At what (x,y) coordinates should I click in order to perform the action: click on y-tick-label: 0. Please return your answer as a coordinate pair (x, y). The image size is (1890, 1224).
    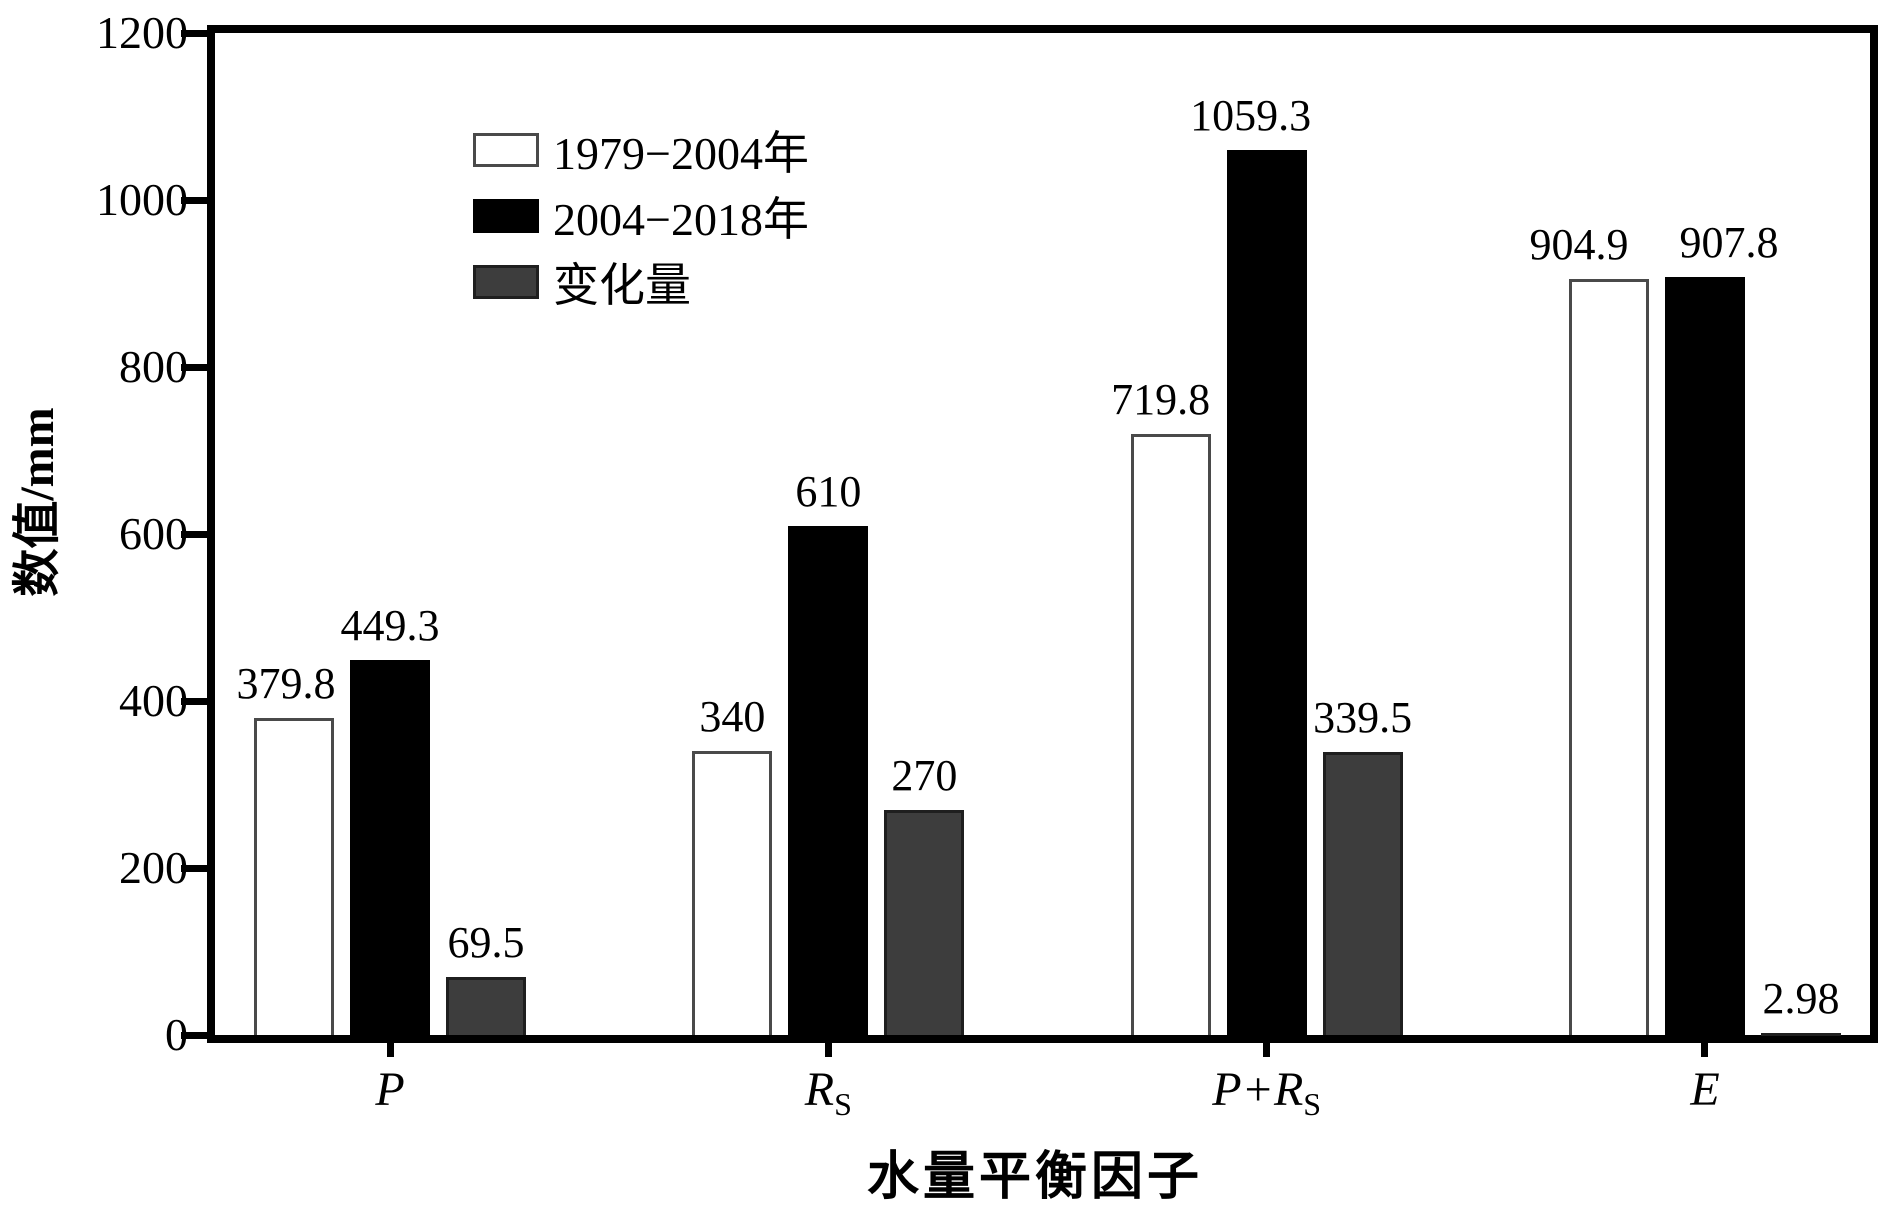
    Looking at the image, I should click on (176, 1034).